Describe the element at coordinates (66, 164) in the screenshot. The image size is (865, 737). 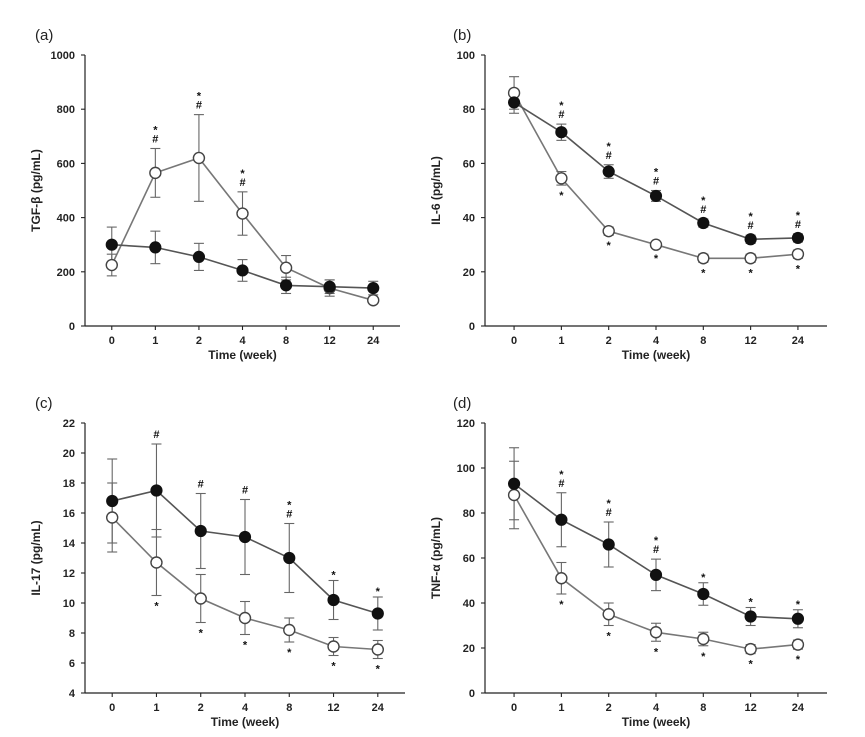
I see `y-tick-label: 600` at that location.